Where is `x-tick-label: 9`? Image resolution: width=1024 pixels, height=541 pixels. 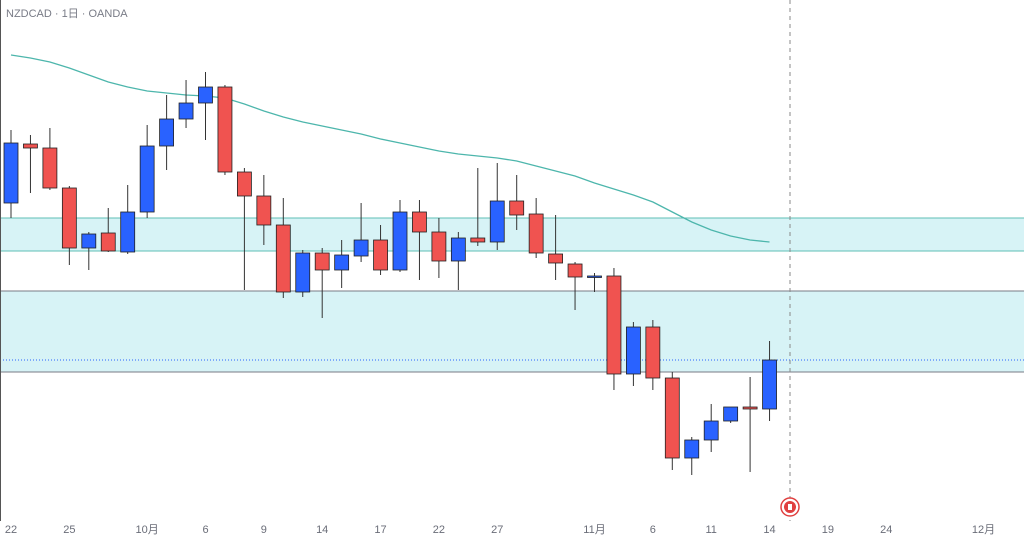 x-tick-label: 9 is located at coordinates (264, 530).